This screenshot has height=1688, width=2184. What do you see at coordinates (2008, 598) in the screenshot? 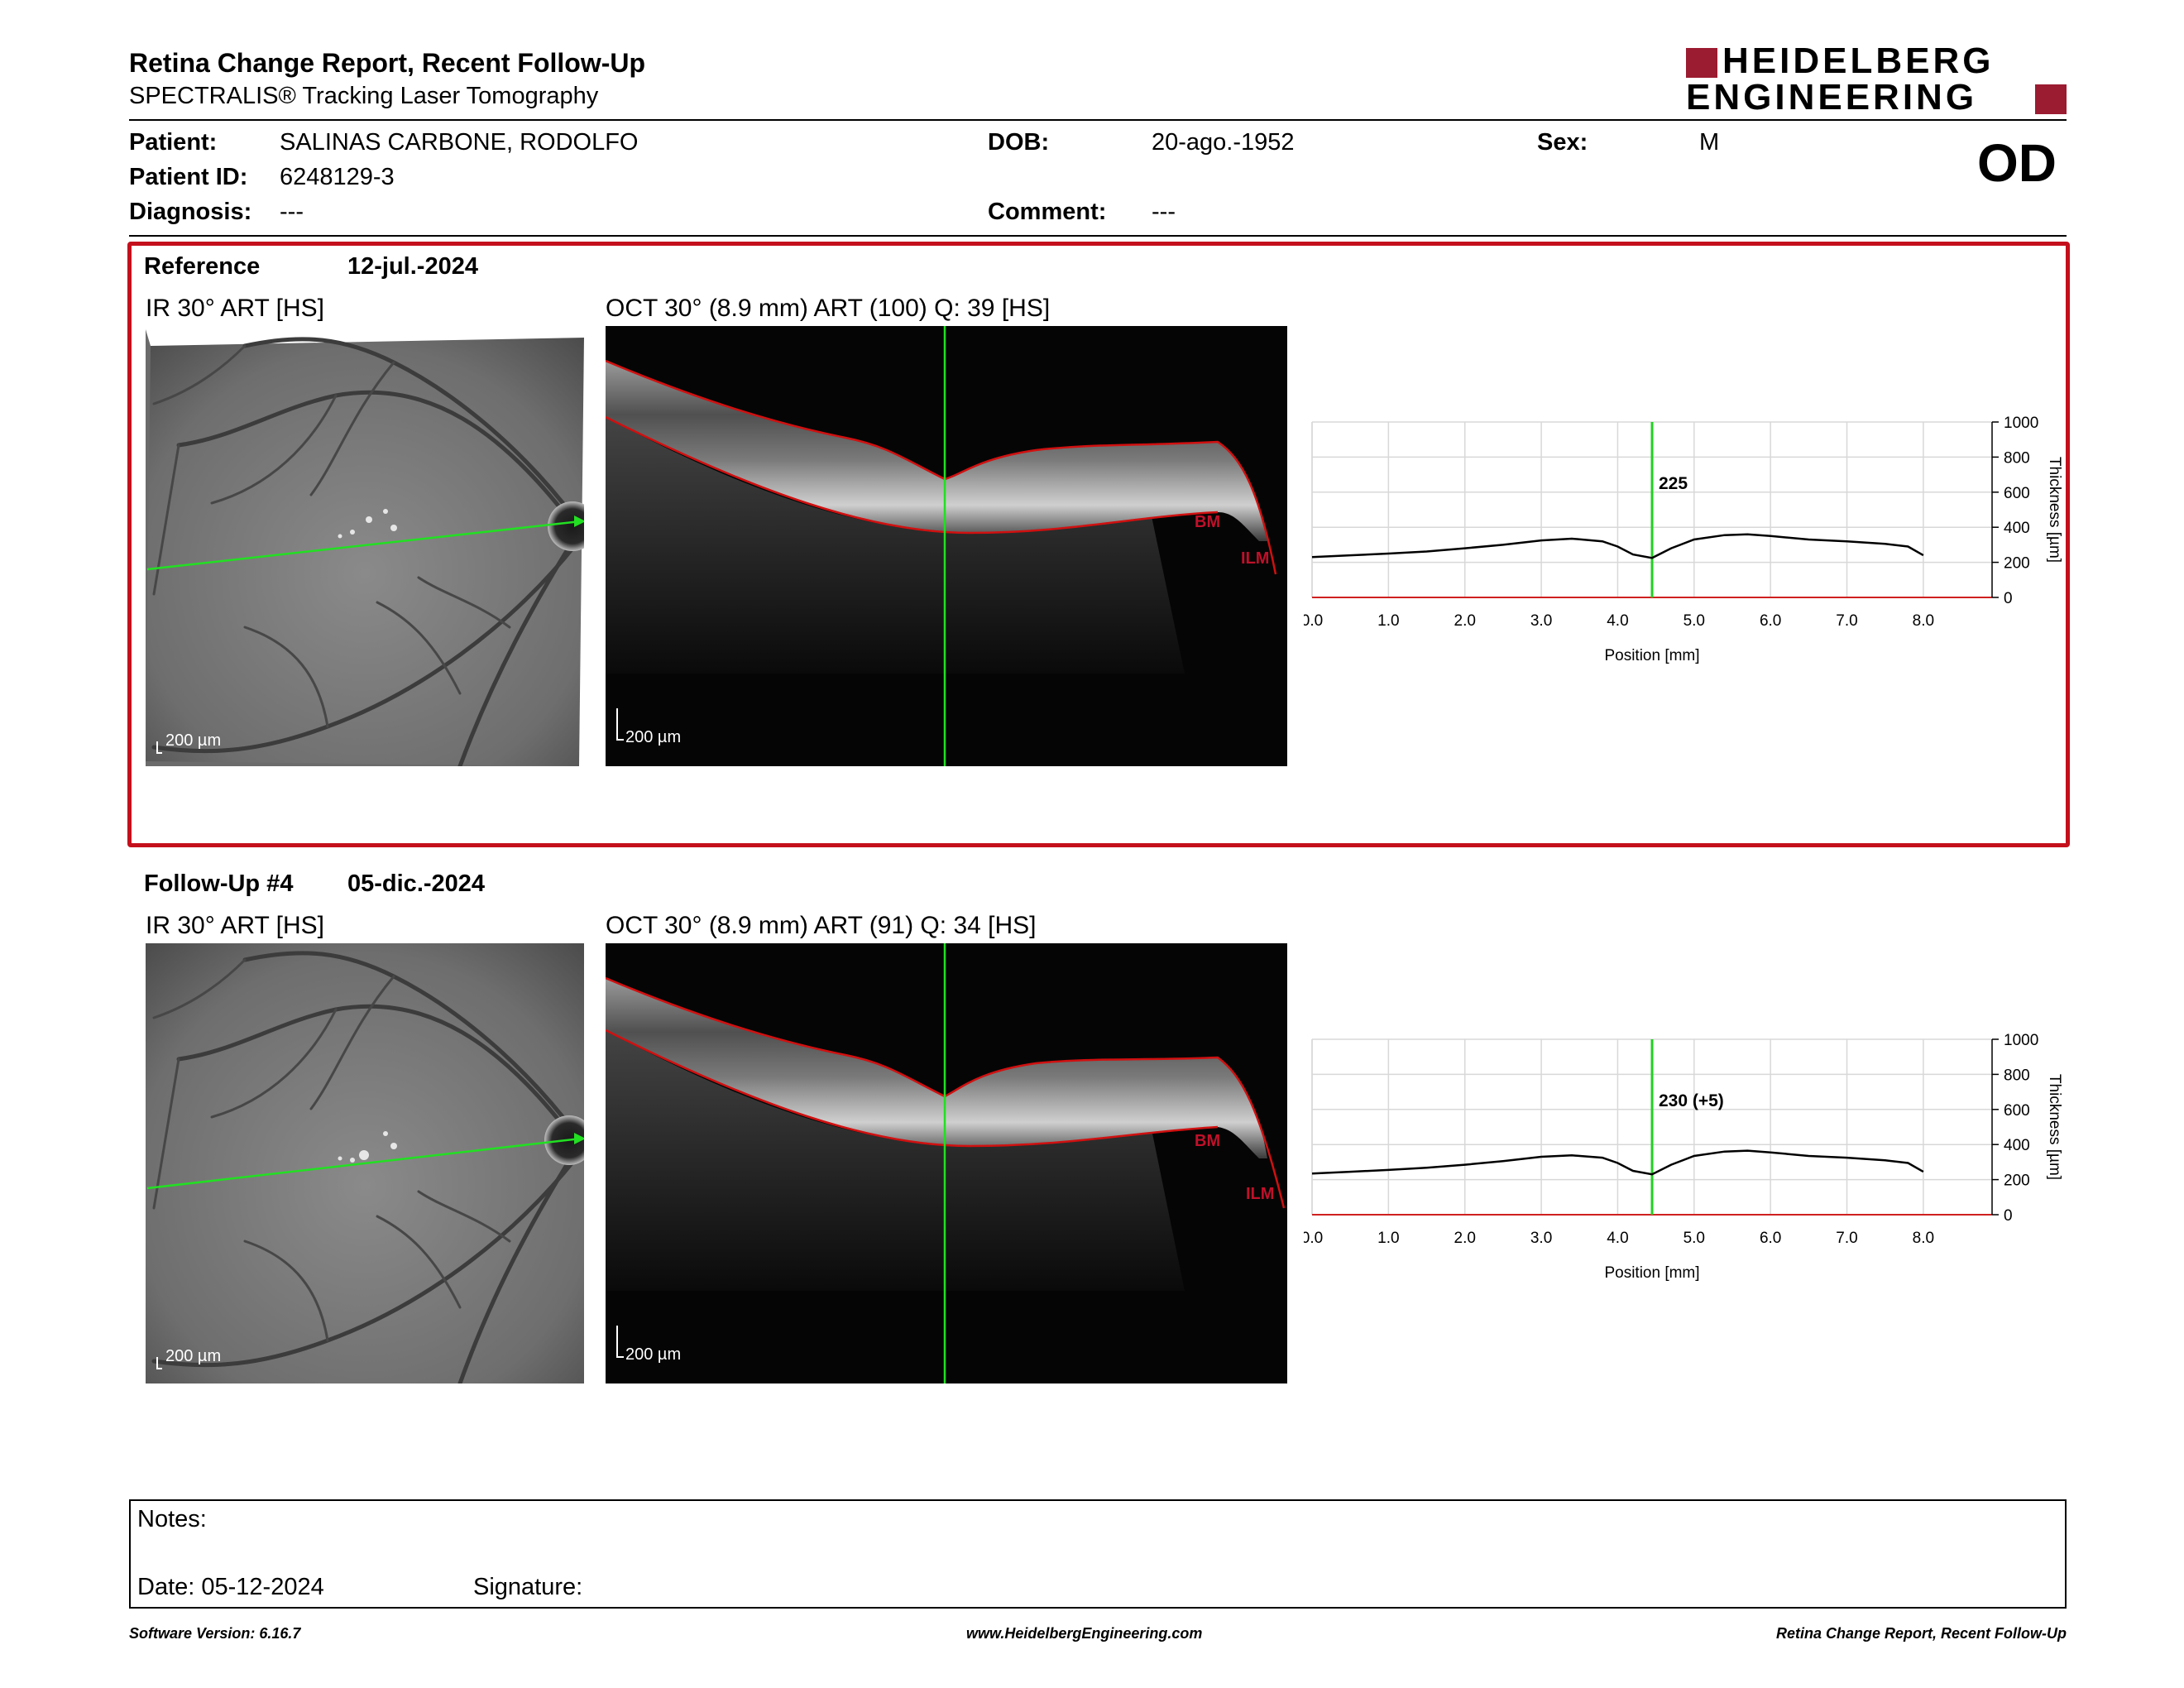
I see `reference-chart-ytick-label: 0` at bounding box center [2008, 598].